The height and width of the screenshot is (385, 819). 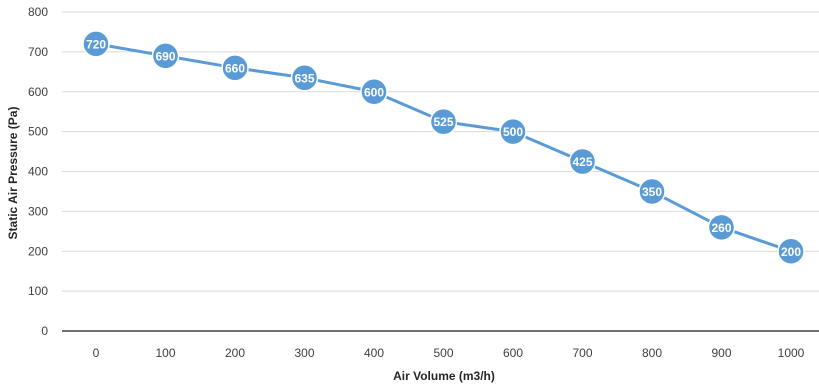 I want to click on x-tick-label: 700, so click(x=582, y=353).